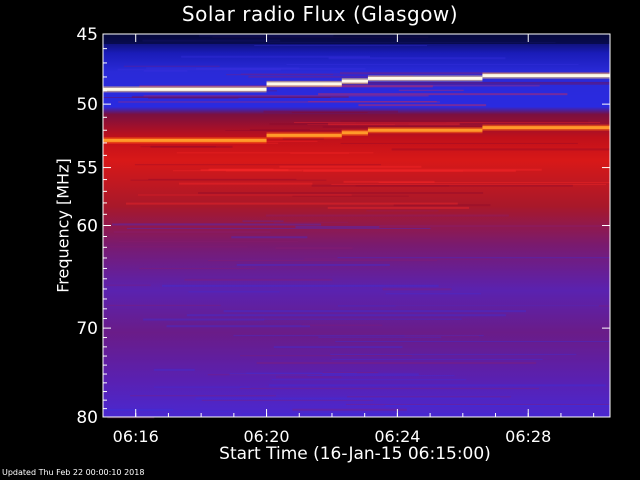  Describe the element at coordinates (356, 39) in the screenshot. I see `texture-top-band` at that location.